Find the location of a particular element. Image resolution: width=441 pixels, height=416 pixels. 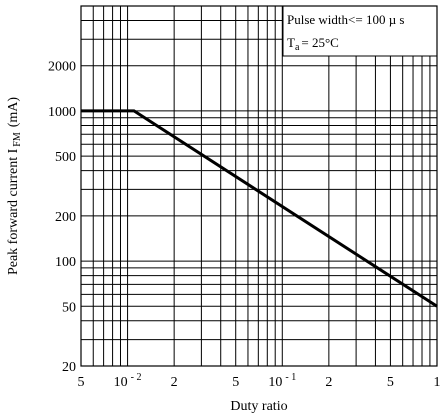

x-axis-label: Duty ratio is located at coordinates (258, 406).